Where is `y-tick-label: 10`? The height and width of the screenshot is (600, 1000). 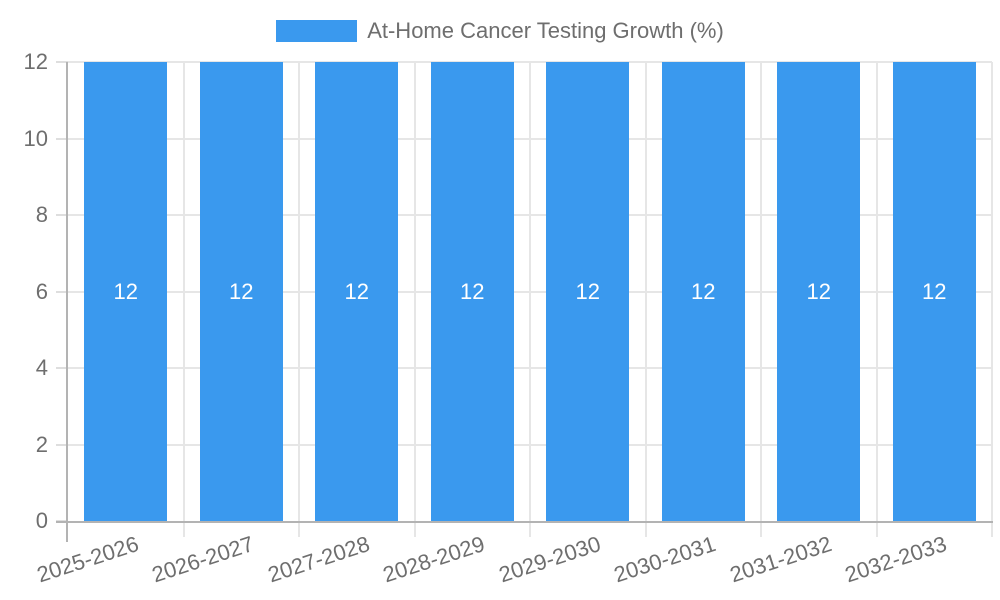 y-tick-label: 10 is located at coordinates (35, 138).